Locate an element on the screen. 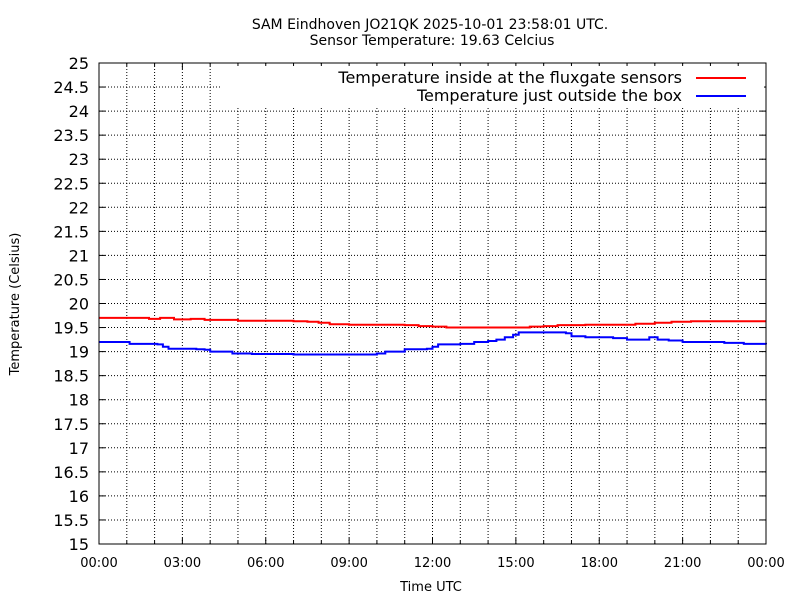 This screenshot has height=600, width=800. y-tick-label: 17.5 is located at coordinates (71, 424).